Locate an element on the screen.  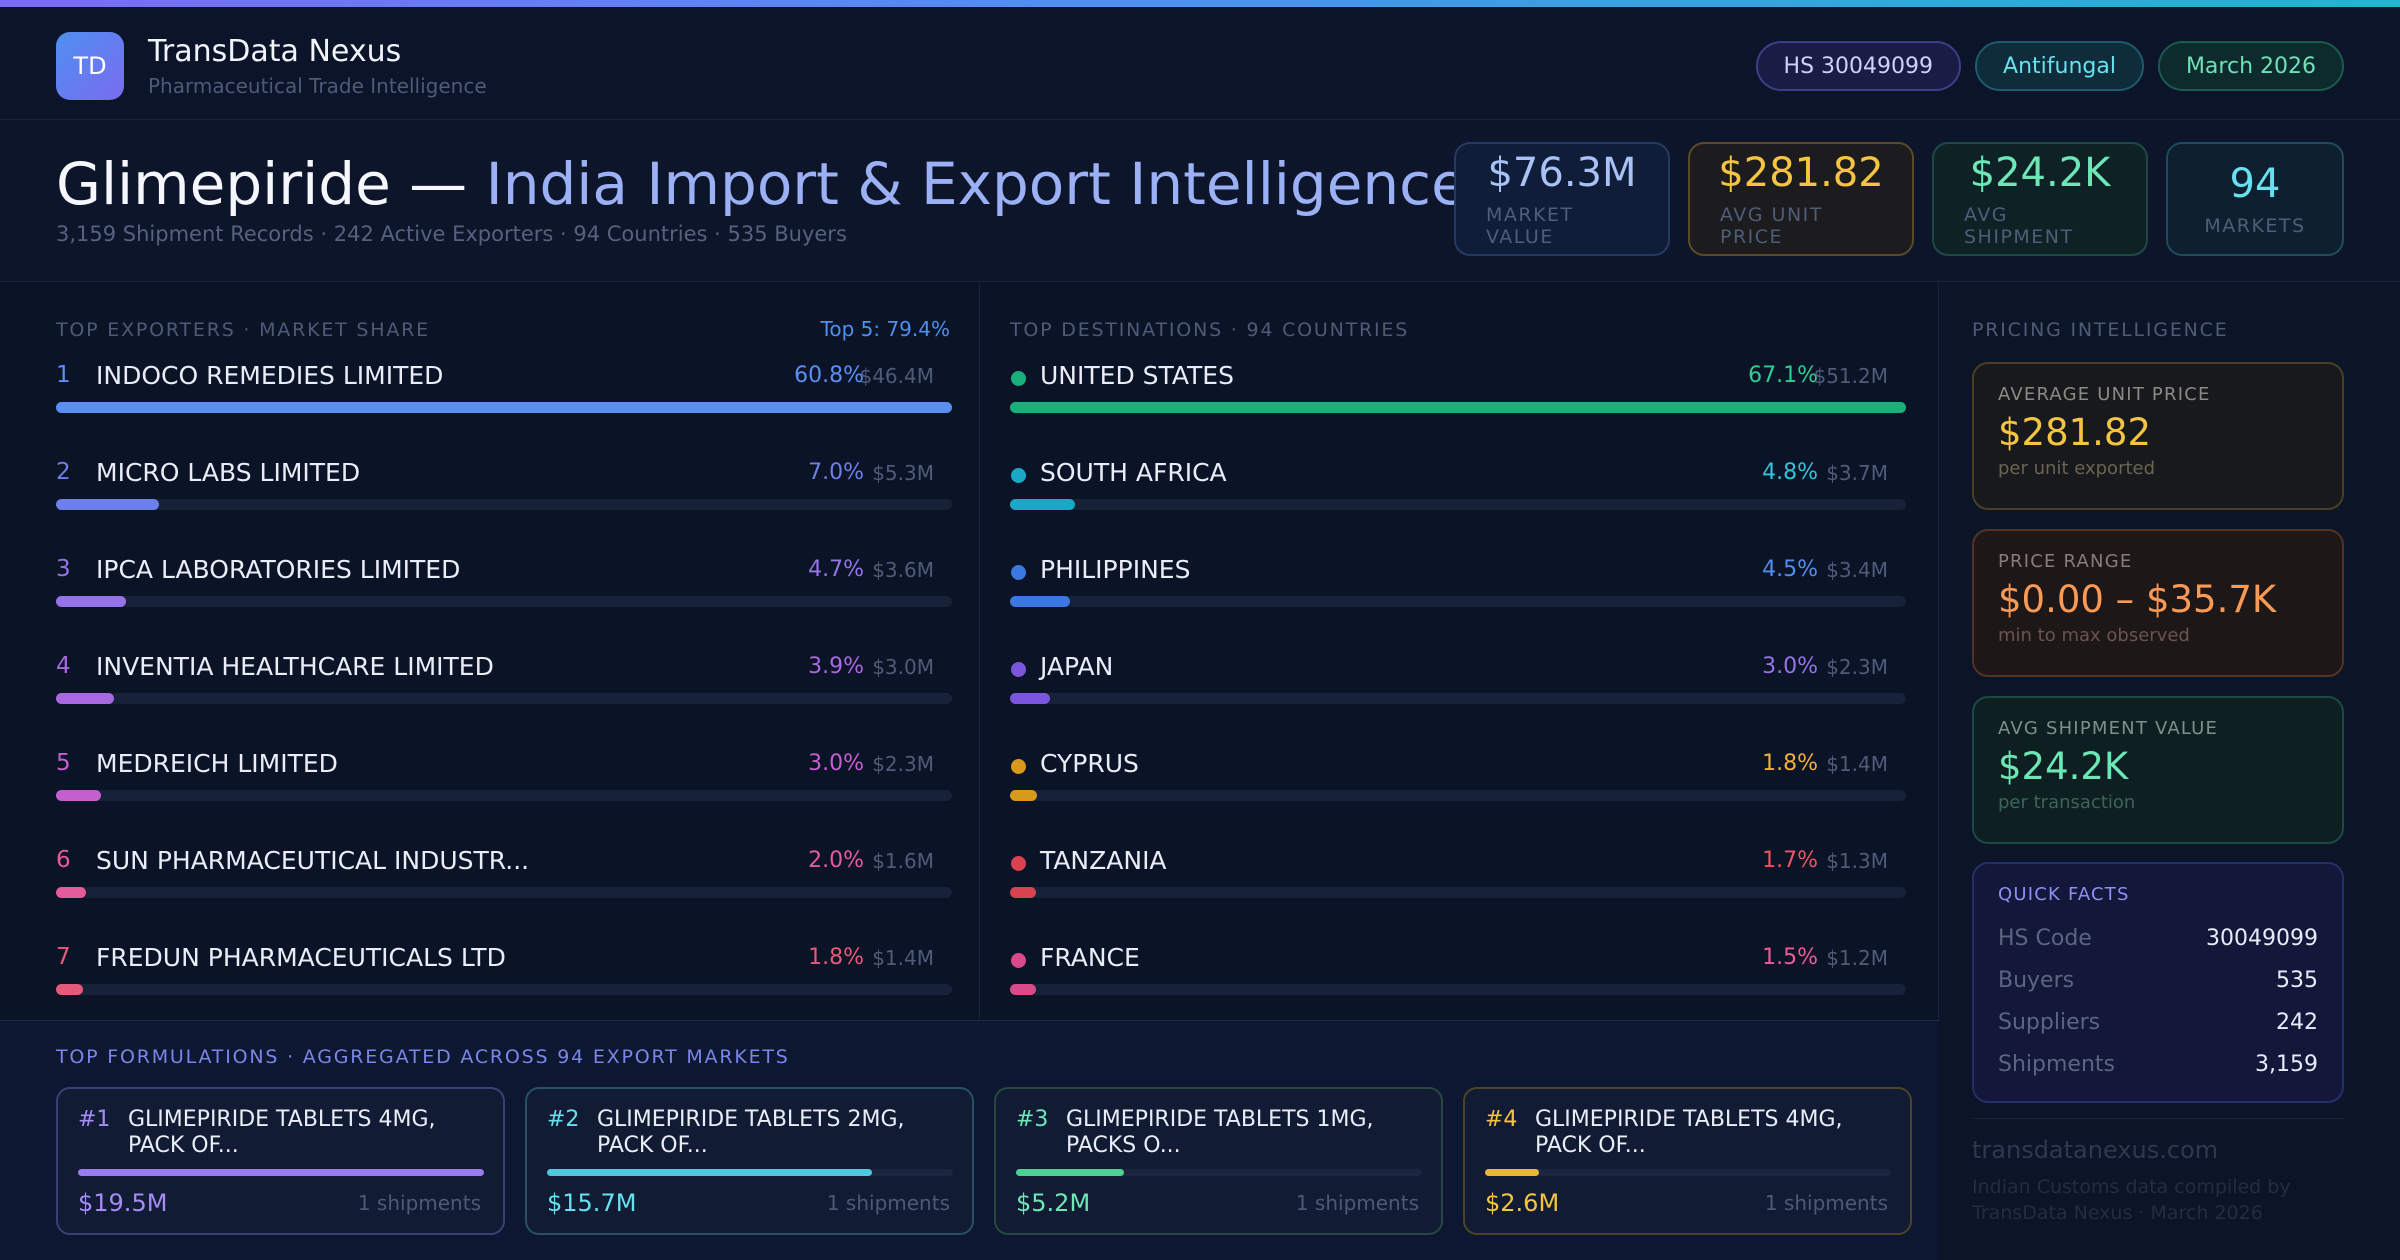
destination-row: JAPAN 3.0% $2.3M is located at coordinates (1458, 701).